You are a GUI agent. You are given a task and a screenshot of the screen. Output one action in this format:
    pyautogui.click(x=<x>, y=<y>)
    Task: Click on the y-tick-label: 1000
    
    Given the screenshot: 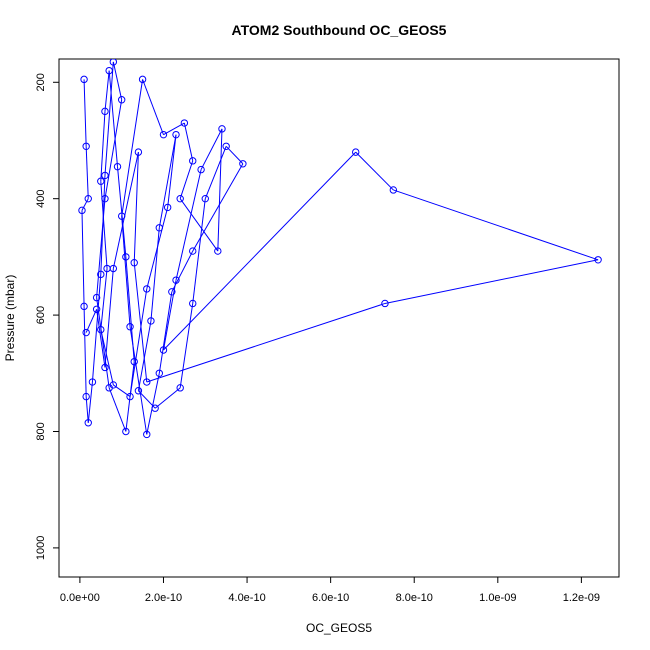 What is the action you would take?
    pyautogui.click(x=41, y=548)
    